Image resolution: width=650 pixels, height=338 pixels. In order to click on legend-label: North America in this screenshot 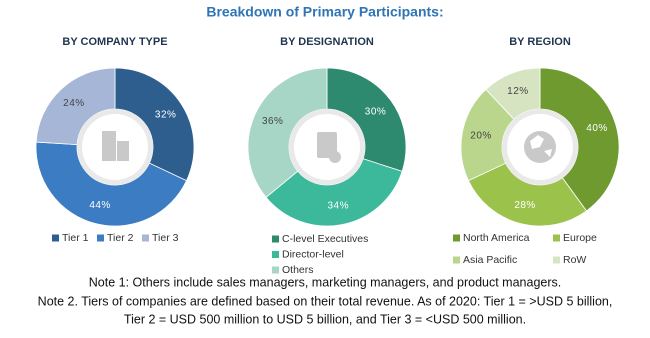, I will do `click(496, 238)`.